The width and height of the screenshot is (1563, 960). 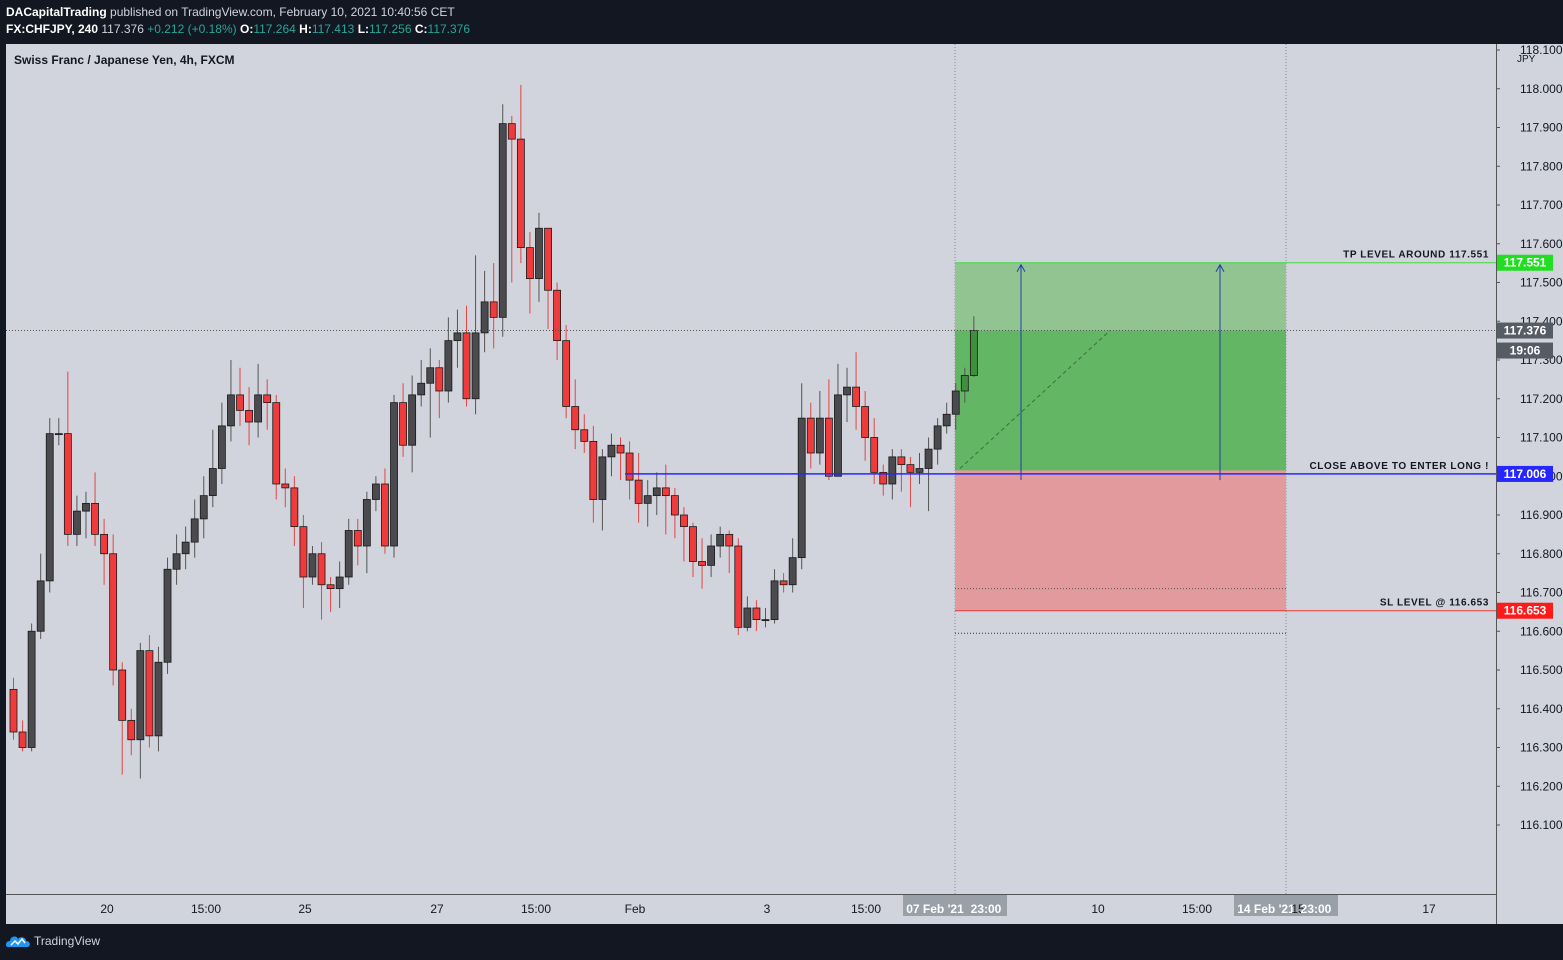 I want to click on price-tick-label: 116.800, so click(x=1541, y=554).